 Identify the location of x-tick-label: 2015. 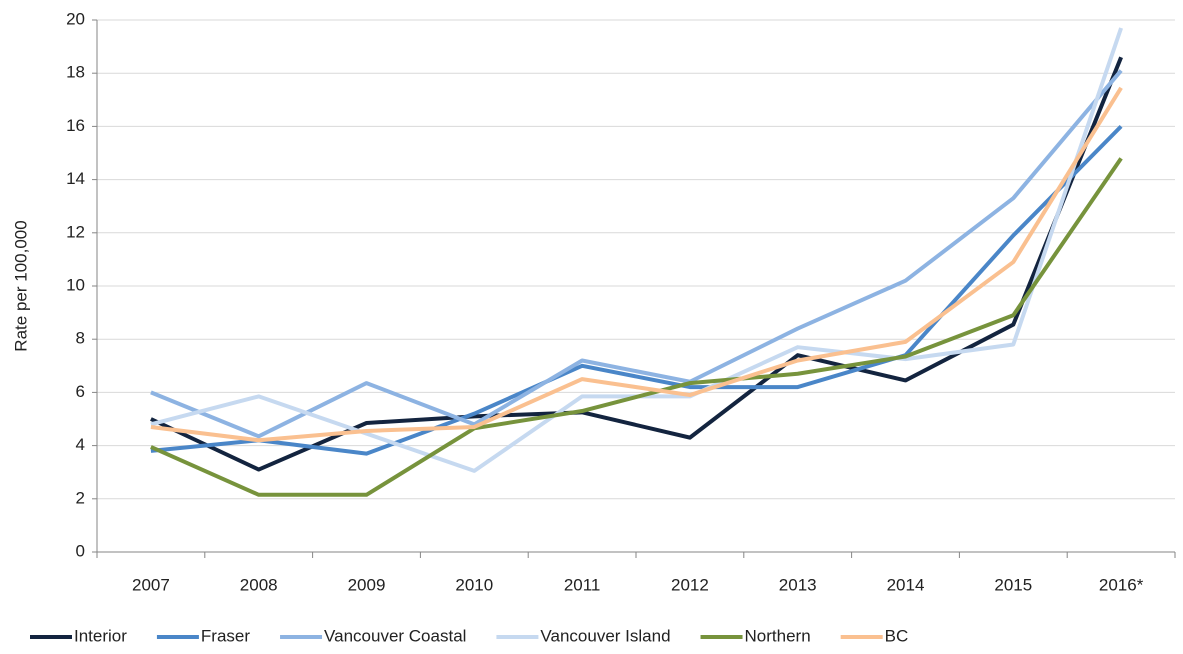
(1013, 584).